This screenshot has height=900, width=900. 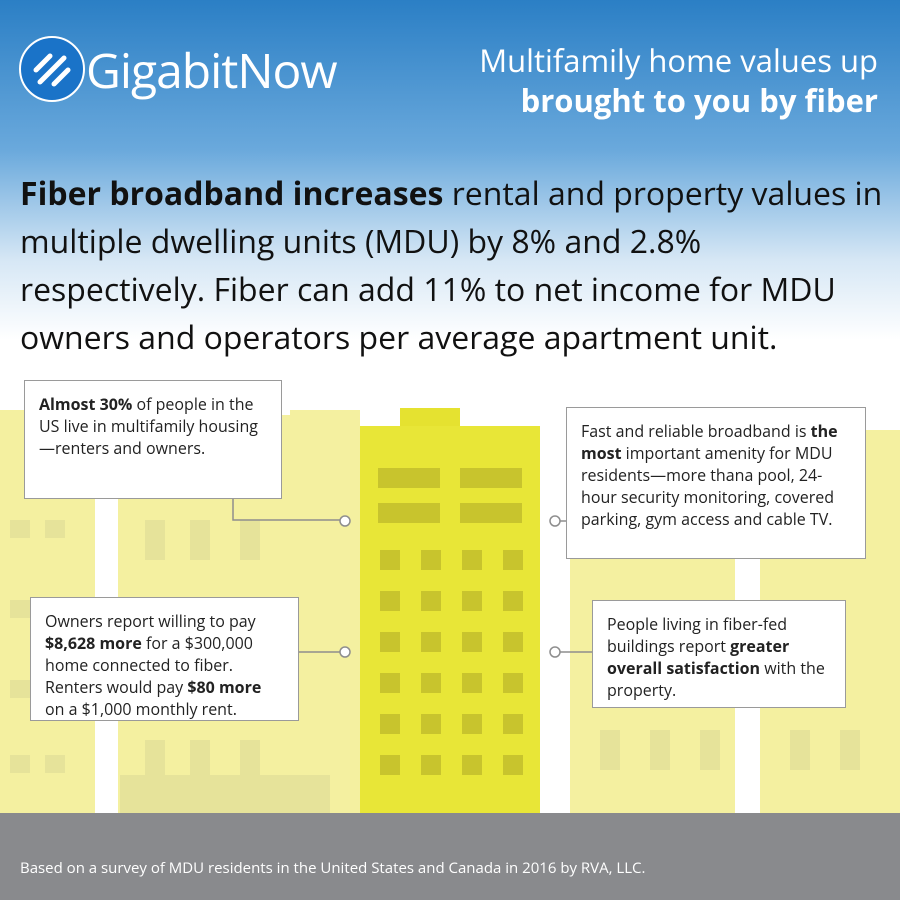 I want to click on text-segment: Owners report willing to pay, so click(x=150, y=621).